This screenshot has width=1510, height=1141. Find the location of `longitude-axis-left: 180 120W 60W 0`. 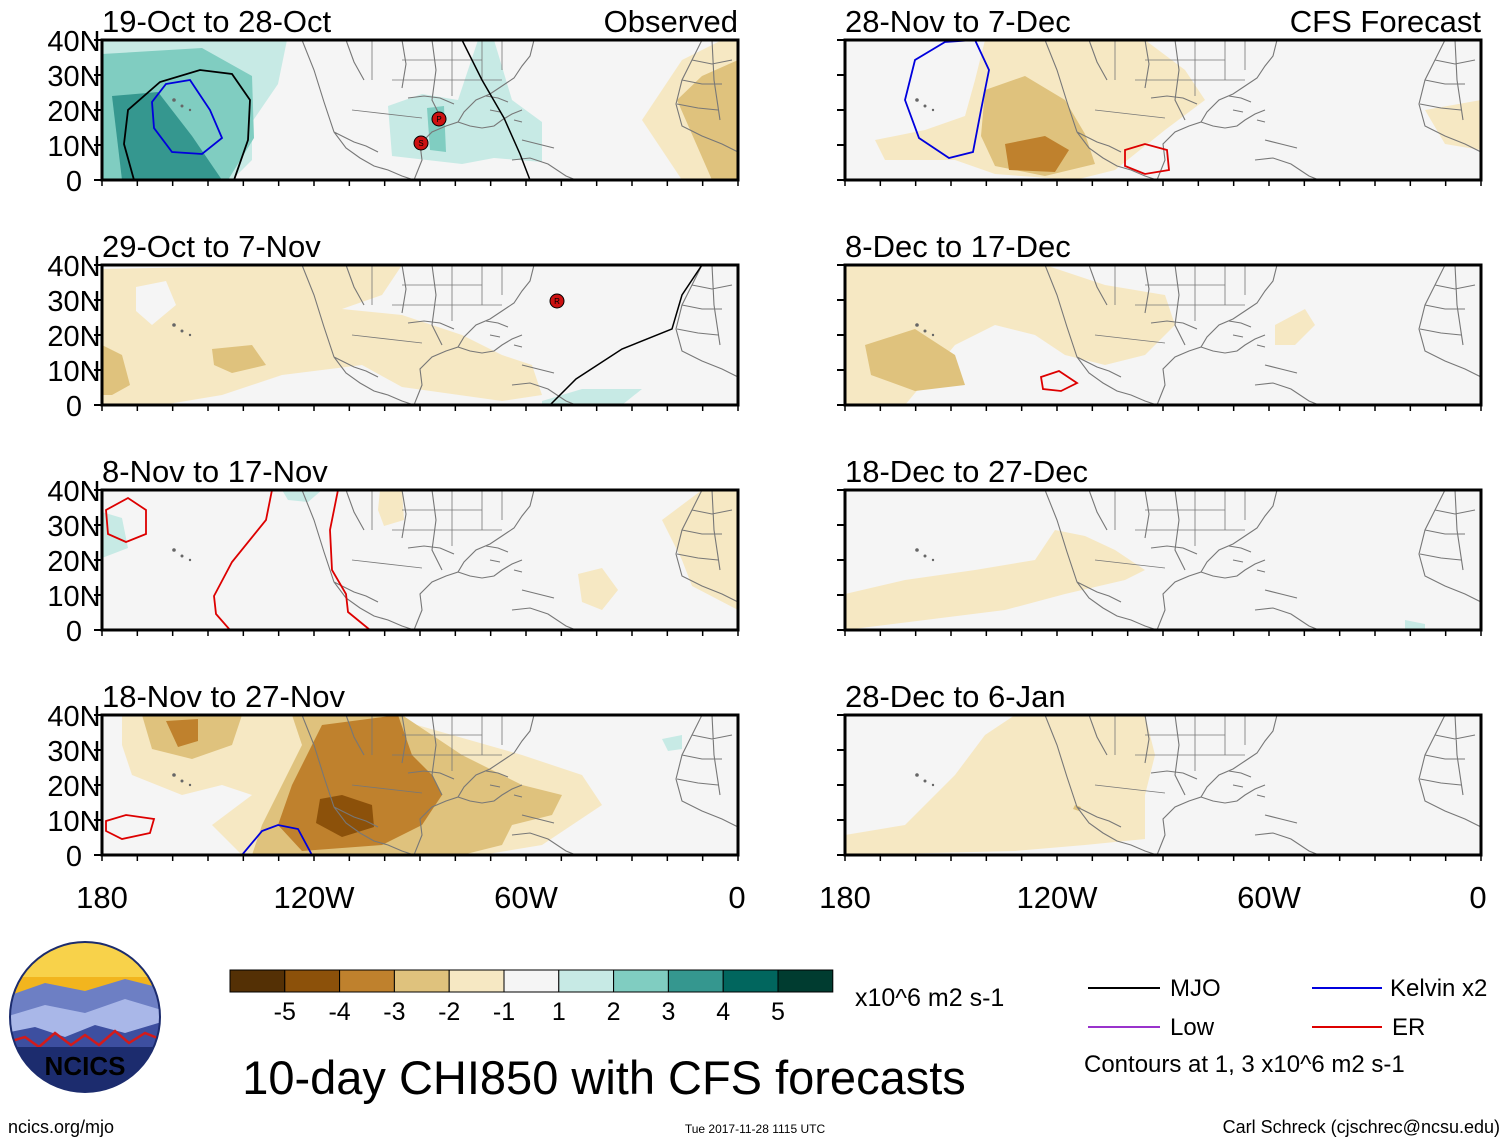

longitude-axis-left: 180 120W 60W 0 is located at coordinates (410, 897).